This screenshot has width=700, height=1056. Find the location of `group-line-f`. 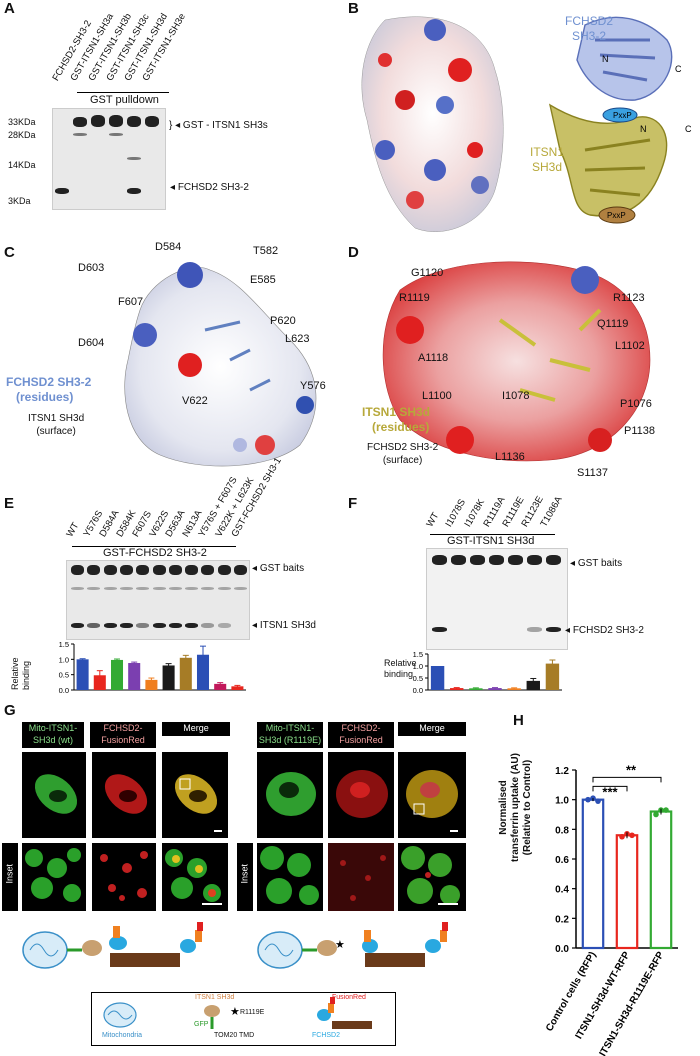

group-line-f is located at coordinates (492, 534).